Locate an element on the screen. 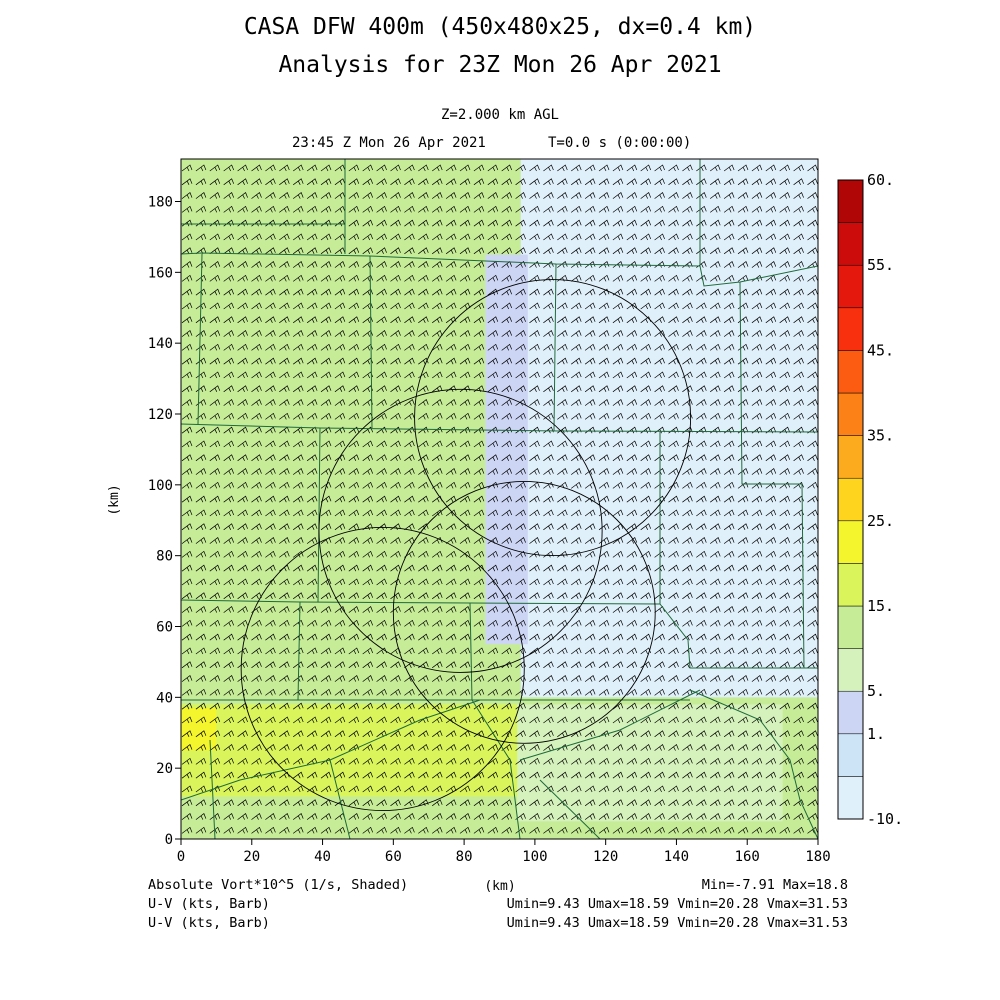  colorbar-label: -10. is located at coordinates (885, 819).